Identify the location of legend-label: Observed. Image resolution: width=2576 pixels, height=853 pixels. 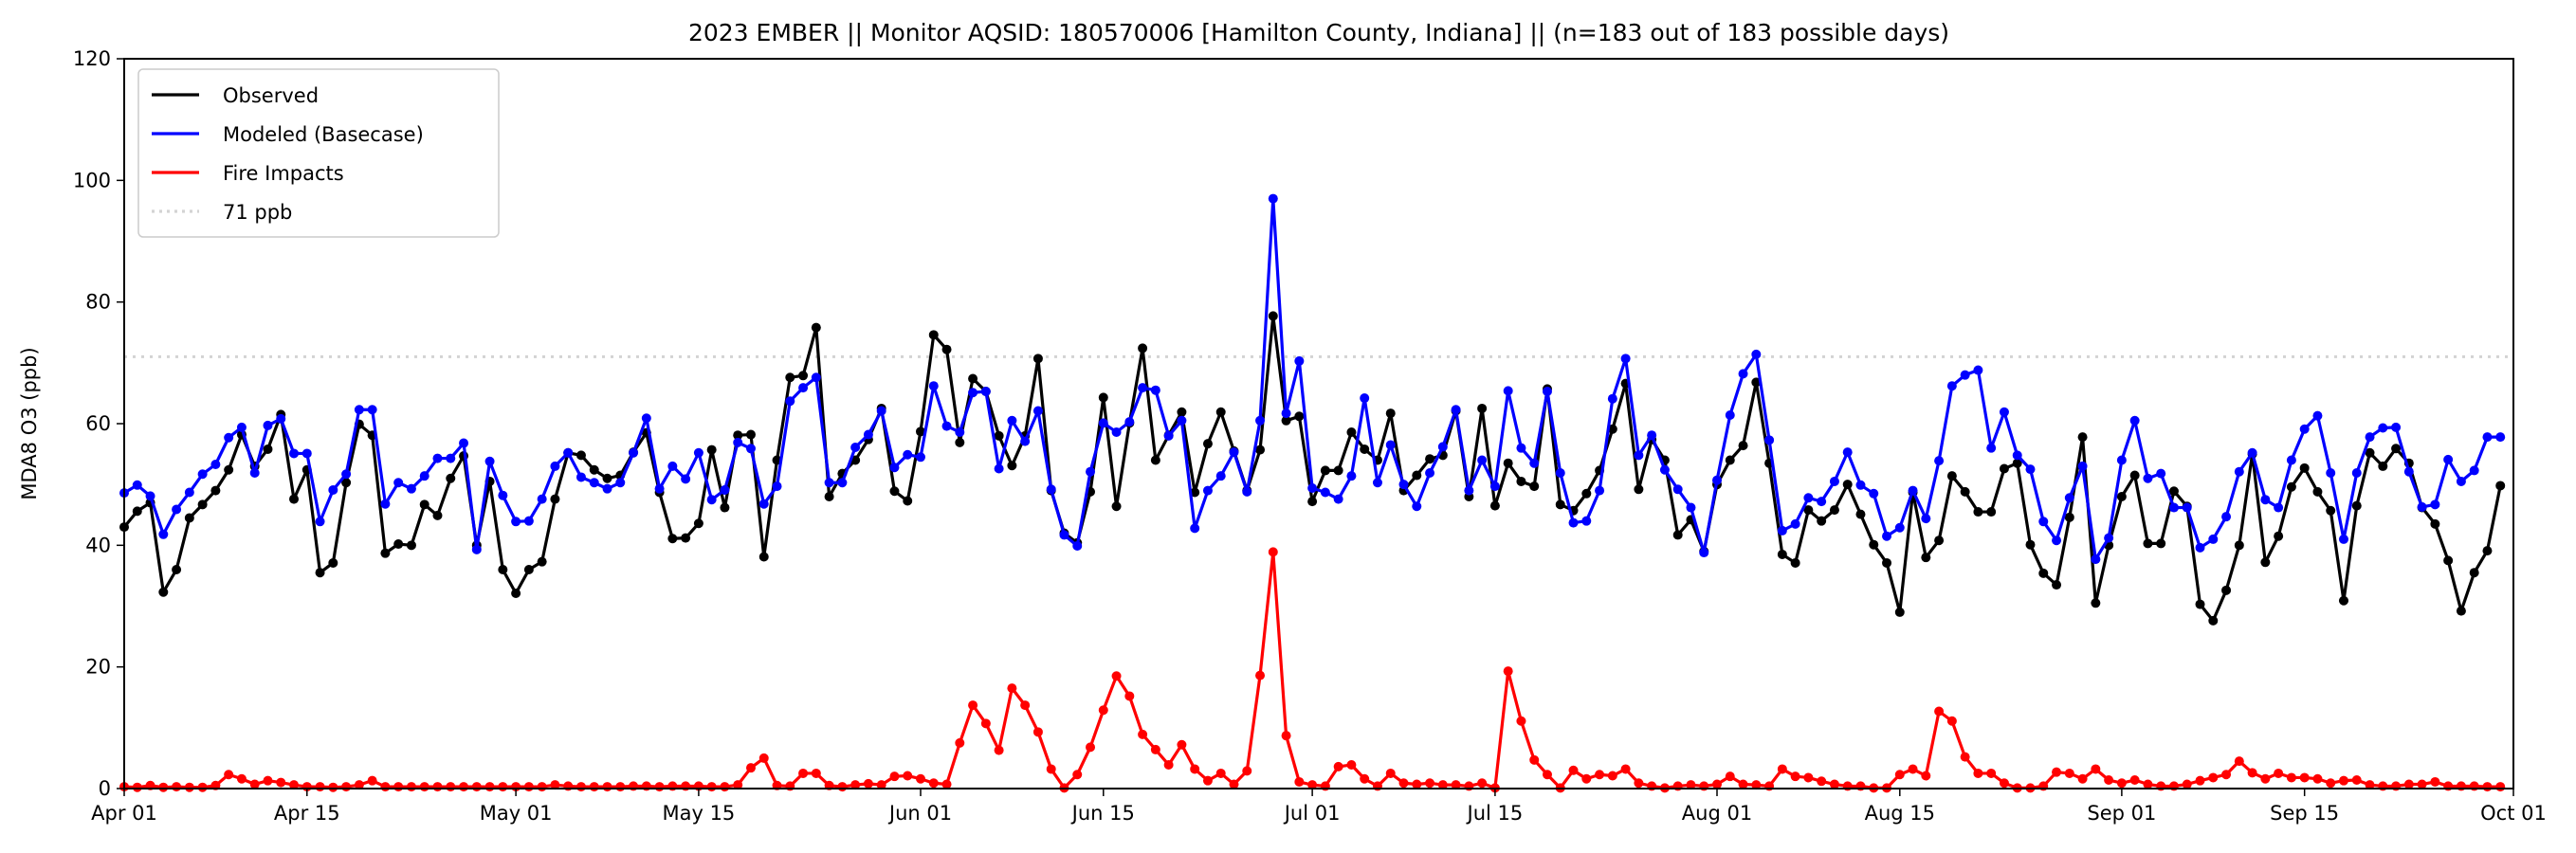
(271, 95).